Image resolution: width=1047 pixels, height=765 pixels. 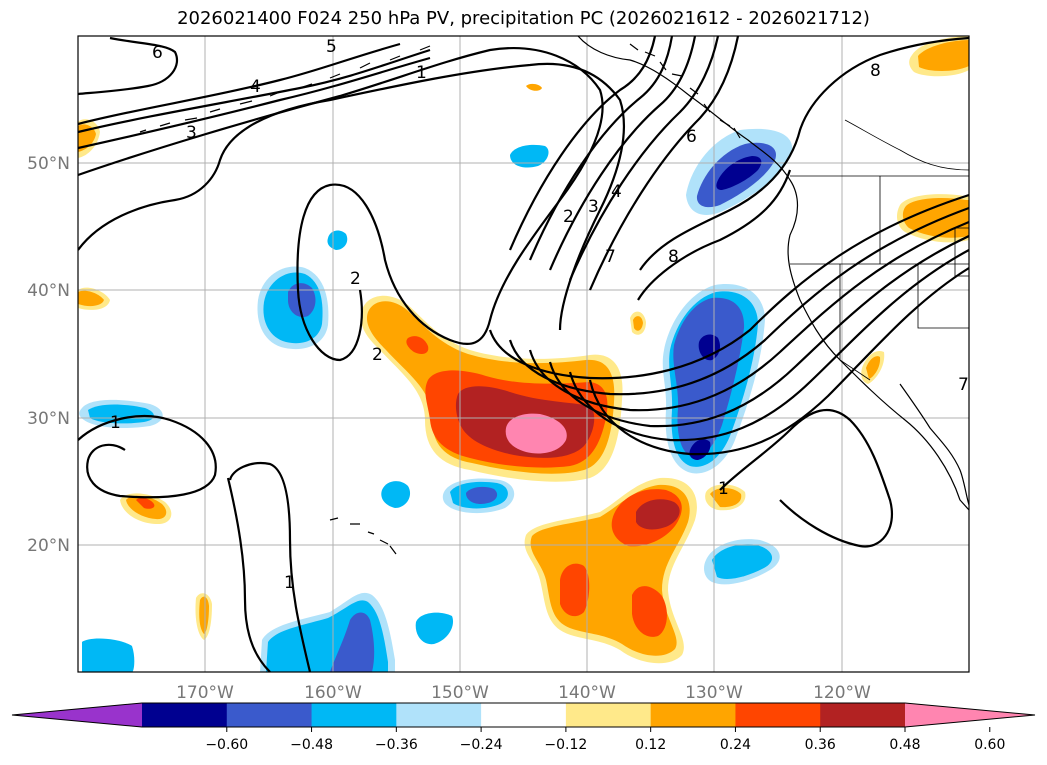 What do you see at coordinates (742, 561) in the screenshot?
I see `neg-anomaly-southeast-inner` at bounding box center [742, 561].